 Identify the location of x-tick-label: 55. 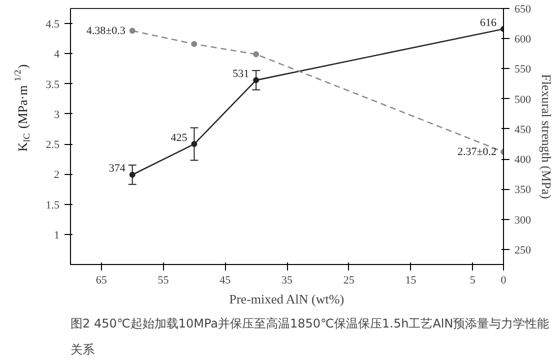
(164, 280).